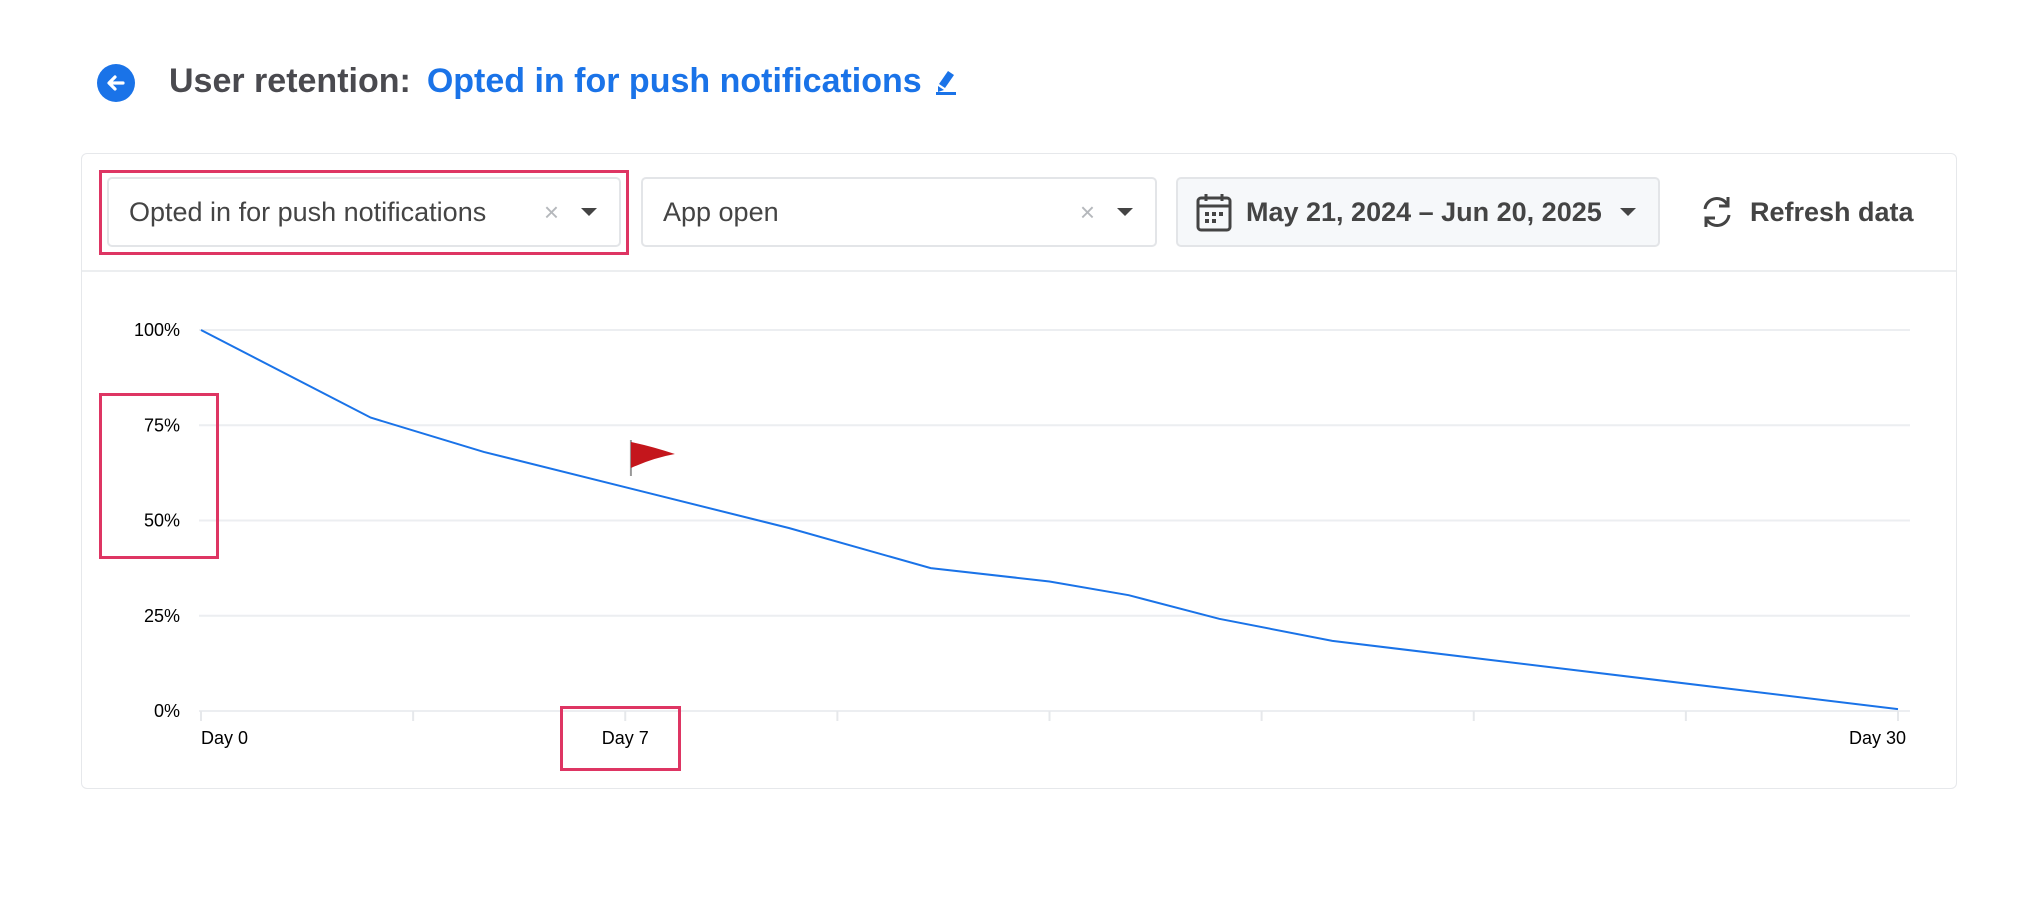  I want to click on y-tick-label: 0%, so click(167, 711).